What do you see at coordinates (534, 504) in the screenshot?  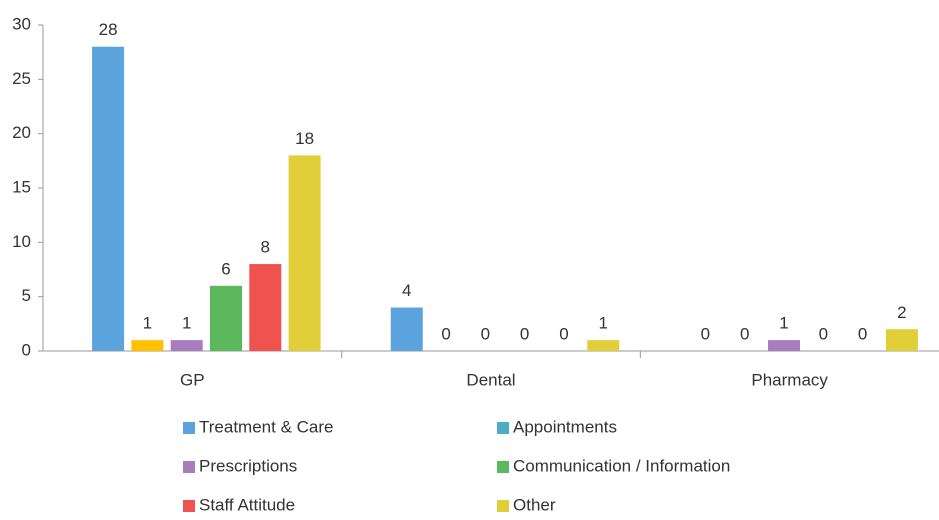 I see `legend-label: Other` at bounding box center [534, 504].